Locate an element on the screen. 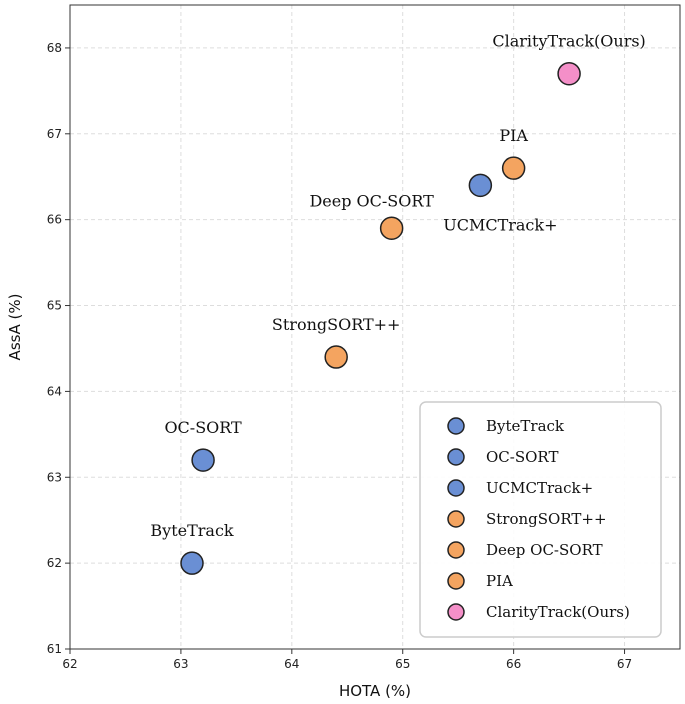  point-label: Deep OC-SORT is located at coordinates (371, 200).